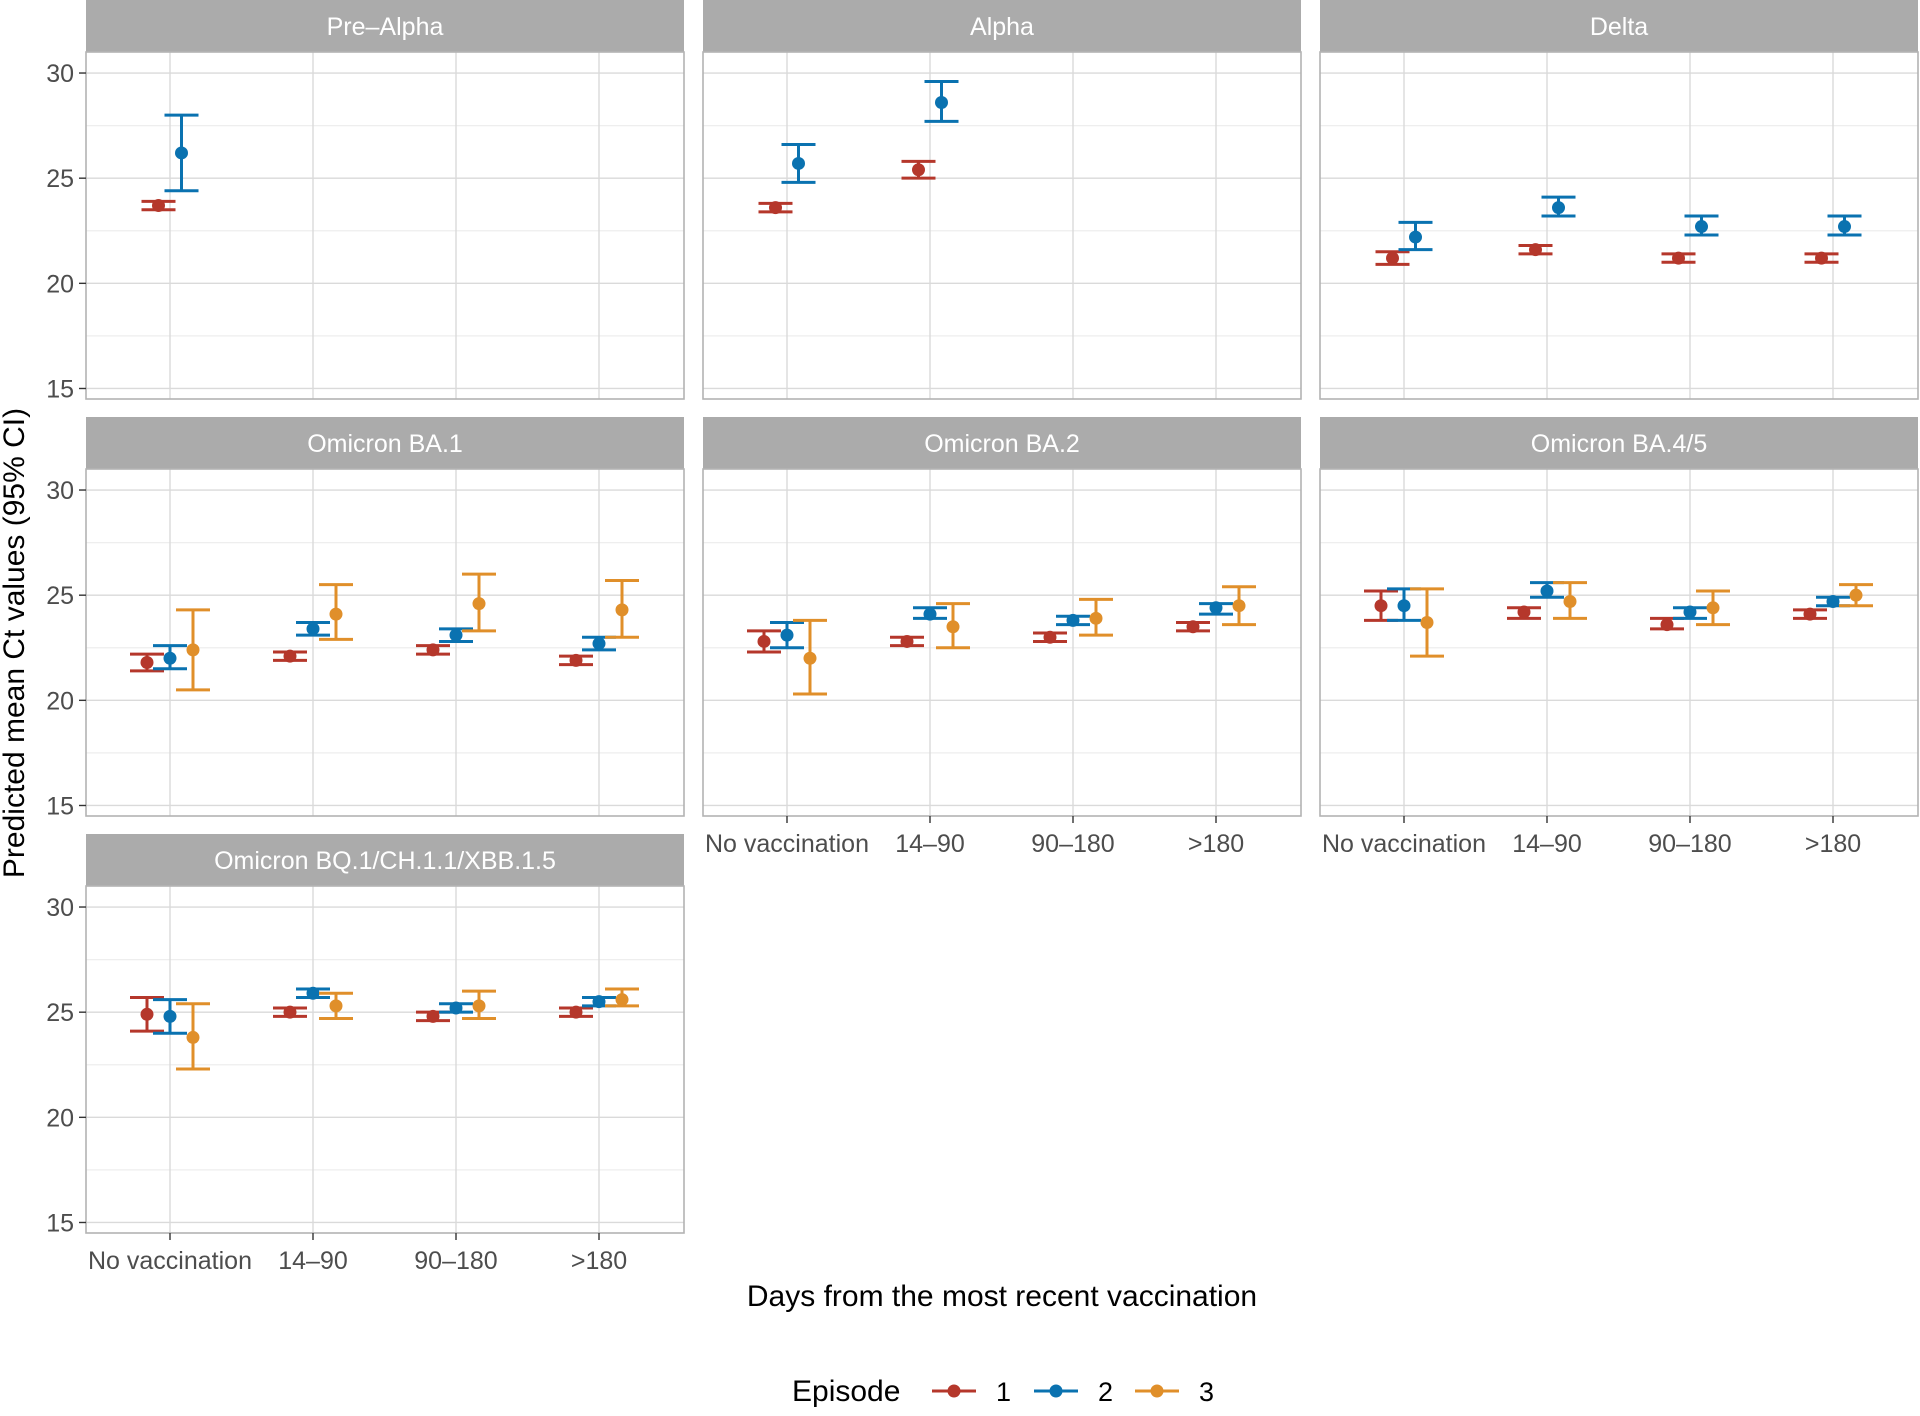 The height and width of the screenshot is (1416, 1920). What do you see at coordinates (1689, 844) in the screenshot?
I see `x-tick-label: 90–180` at bounding box center [1689, 844].